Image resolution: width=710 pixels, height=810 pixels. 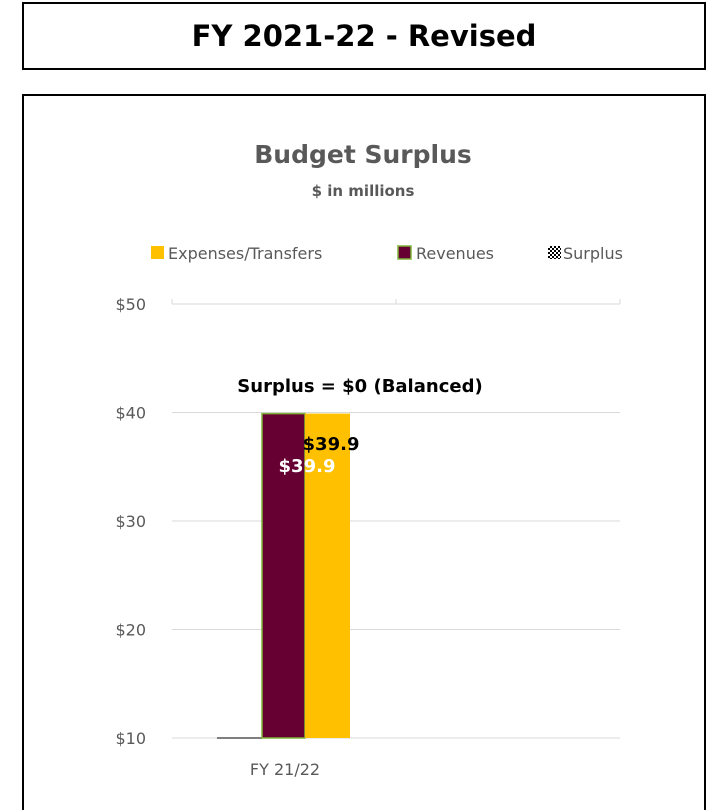 I want to click on data-label-expenses: $39.9, so click(x=331, y=444).